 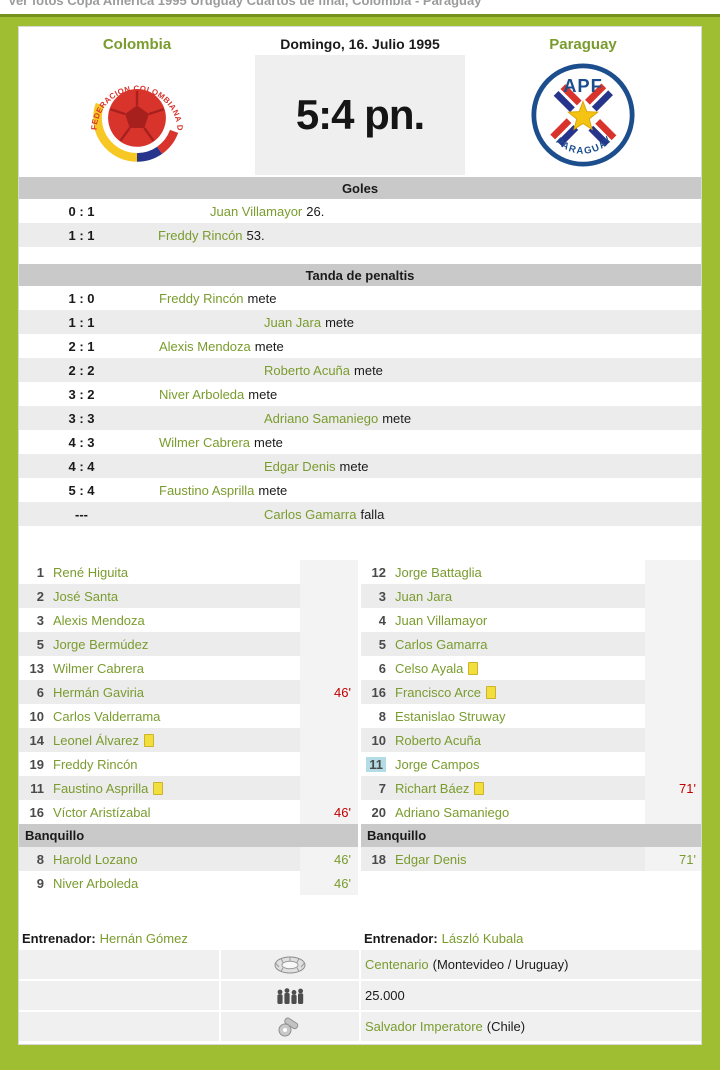 I want to click on home-coach-link: Hernán Gómez, so click(x=143, y=938).